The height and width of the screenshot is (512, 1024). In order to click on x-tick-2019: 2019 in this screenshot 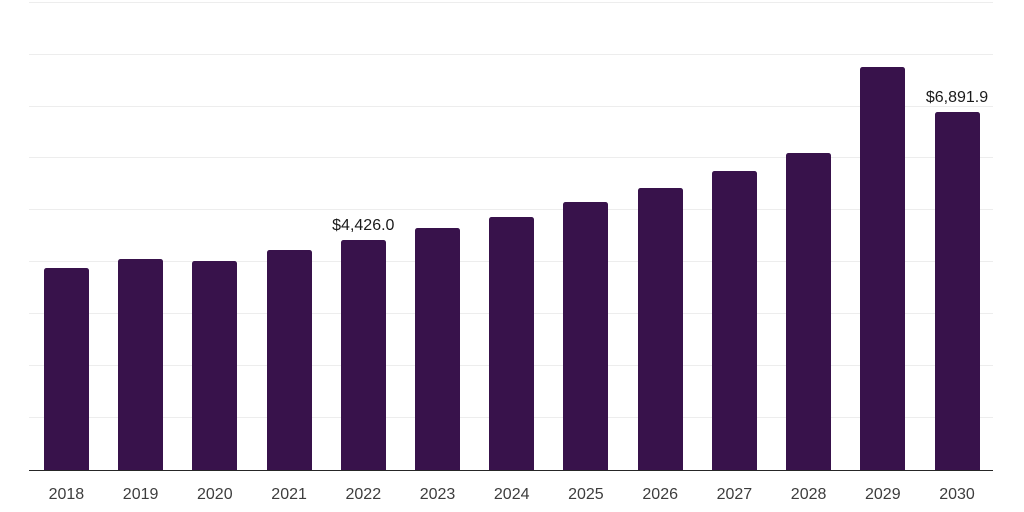, I will do `click(140, 494)`.